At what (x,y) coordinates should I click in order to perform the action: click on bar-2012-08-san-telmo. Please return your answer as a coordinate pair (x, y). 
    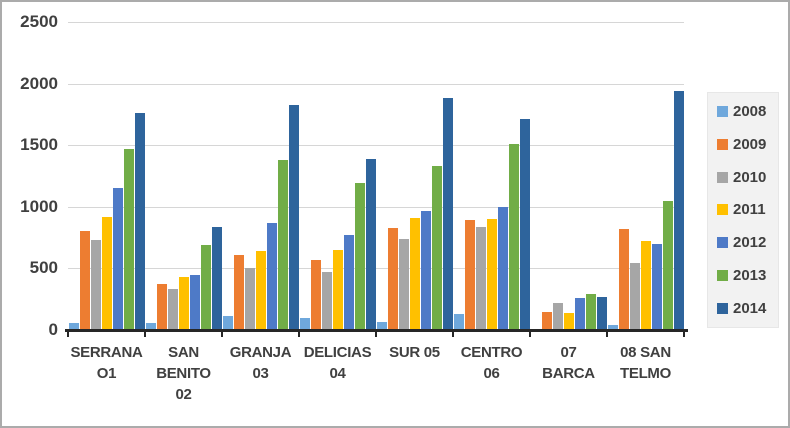
    Looking at the image, I should click on (656, 286).